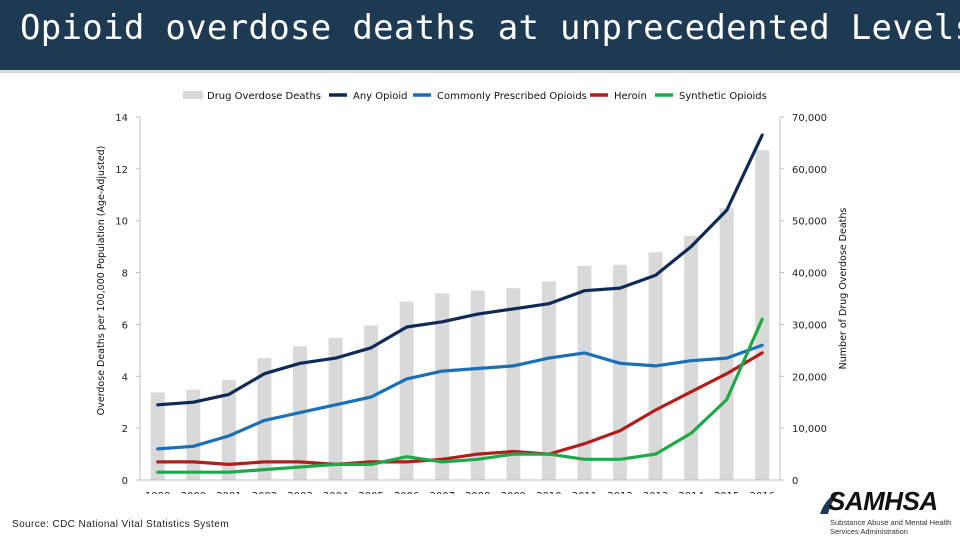 The height and width of the screenshot is (540, 960). Describe the element at coordinates (795, 481) in the screenshot. I see `right-tick-label: 0` at that location.